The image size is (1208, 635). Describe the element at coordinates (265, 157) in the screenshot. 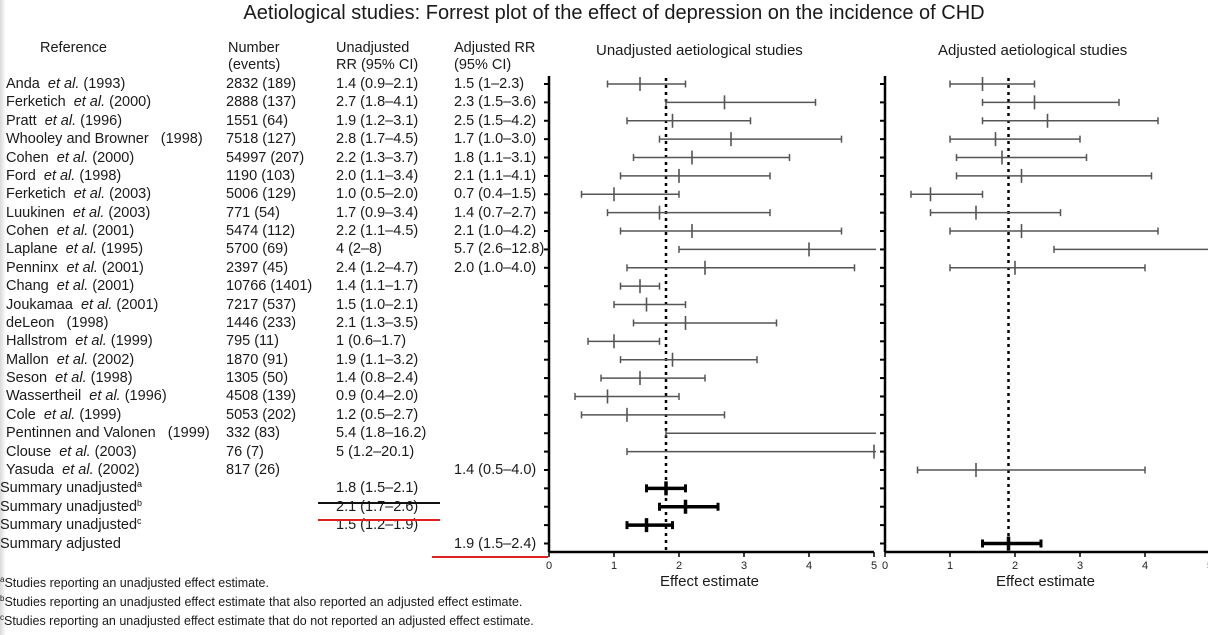

I see `study-number-events: 54997 (207)` at that location.